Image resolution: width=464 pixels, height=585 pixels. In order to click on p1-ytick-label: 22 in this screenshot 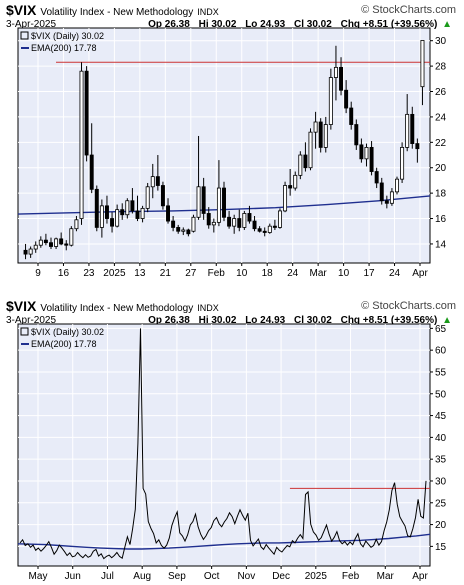, I will do `click(441, 143)`.